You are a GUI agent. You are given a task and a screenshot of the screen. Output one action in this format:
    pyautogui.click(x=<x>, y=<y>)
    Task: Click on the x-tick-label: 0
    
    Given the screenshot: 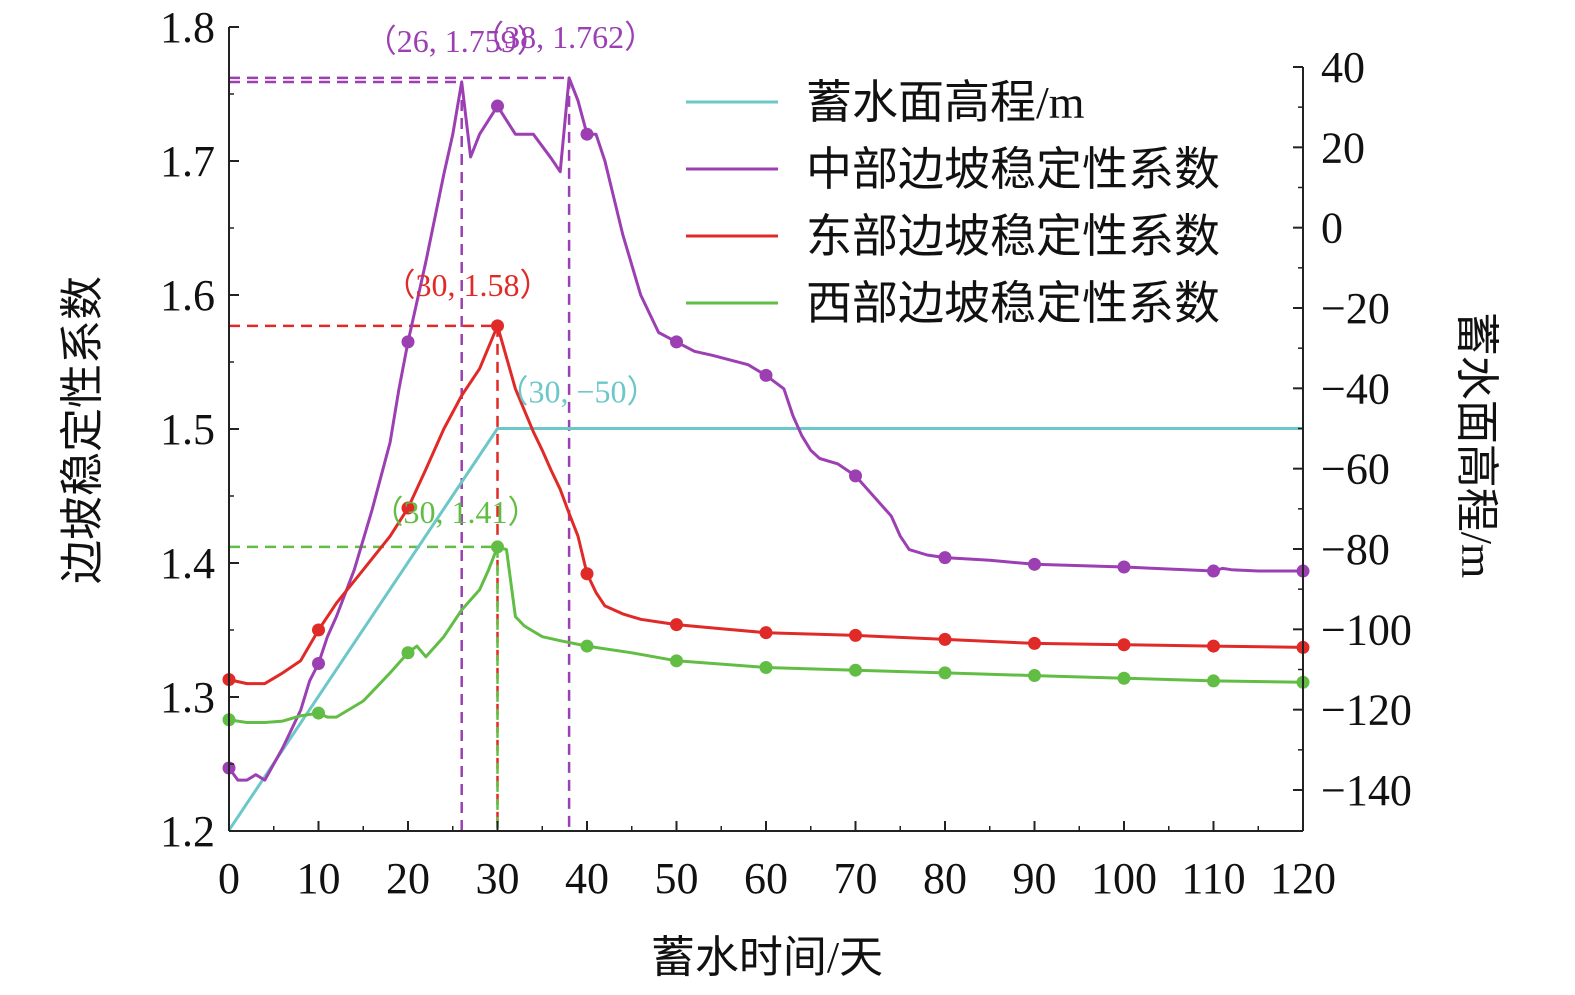 What is the action you would take?
    pyautogui.click(x=229, y=878)
    